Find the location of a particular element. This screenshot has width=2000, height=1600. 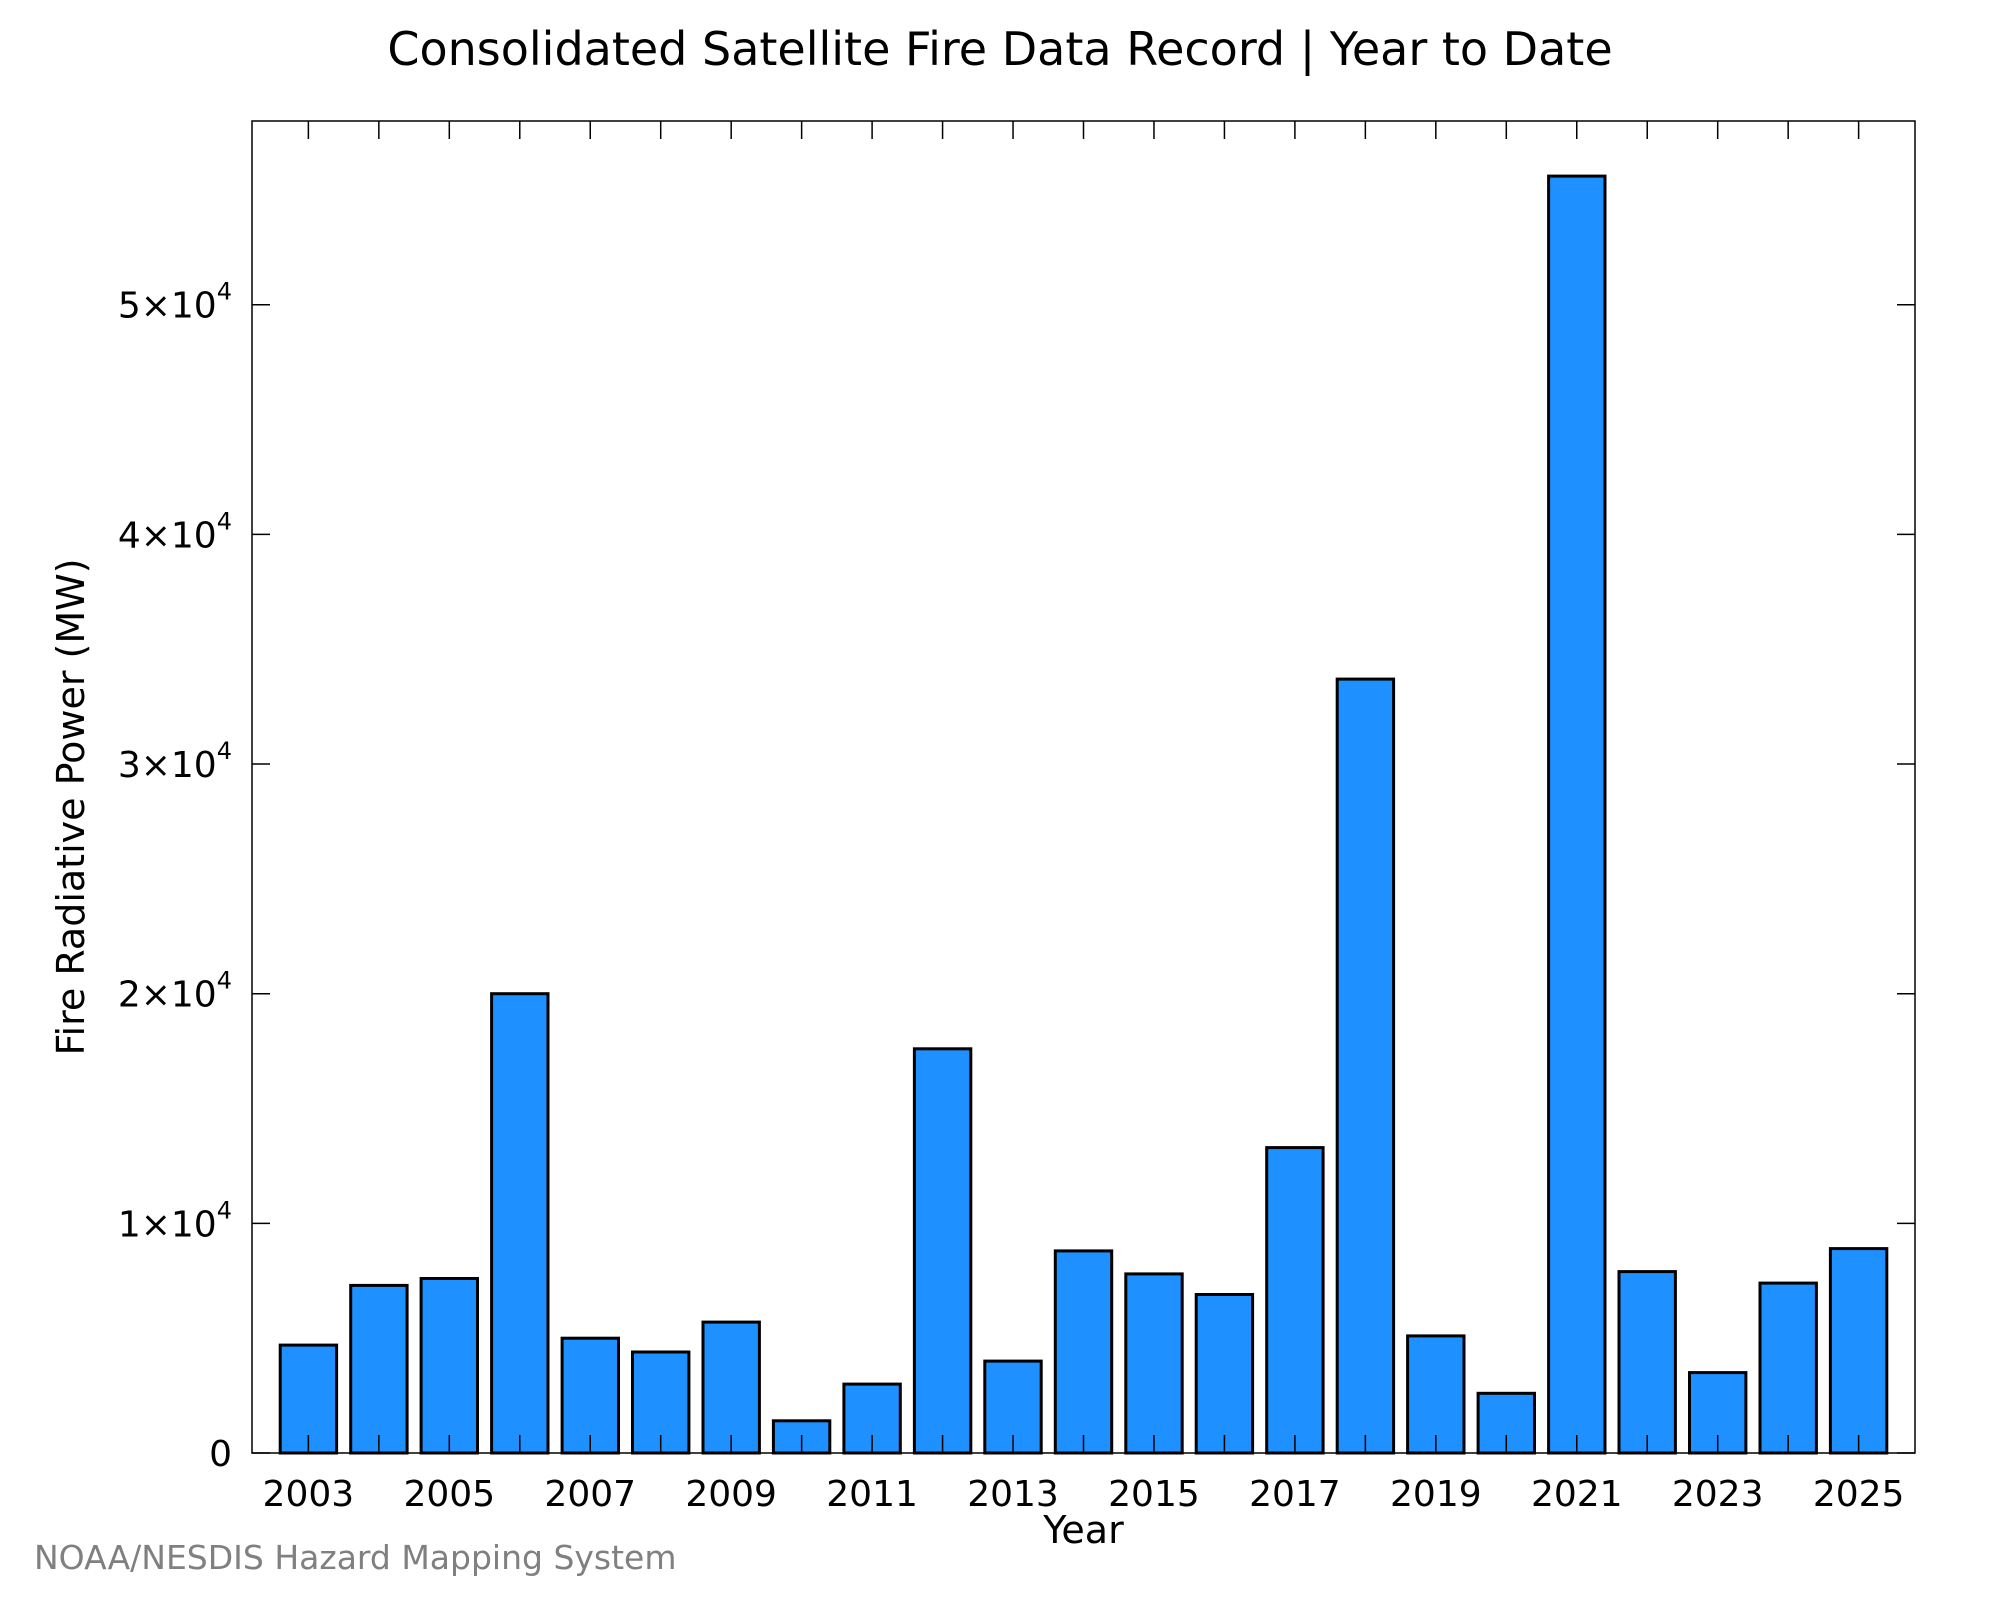

bar-2012 is located at coordinates (942, 1251).